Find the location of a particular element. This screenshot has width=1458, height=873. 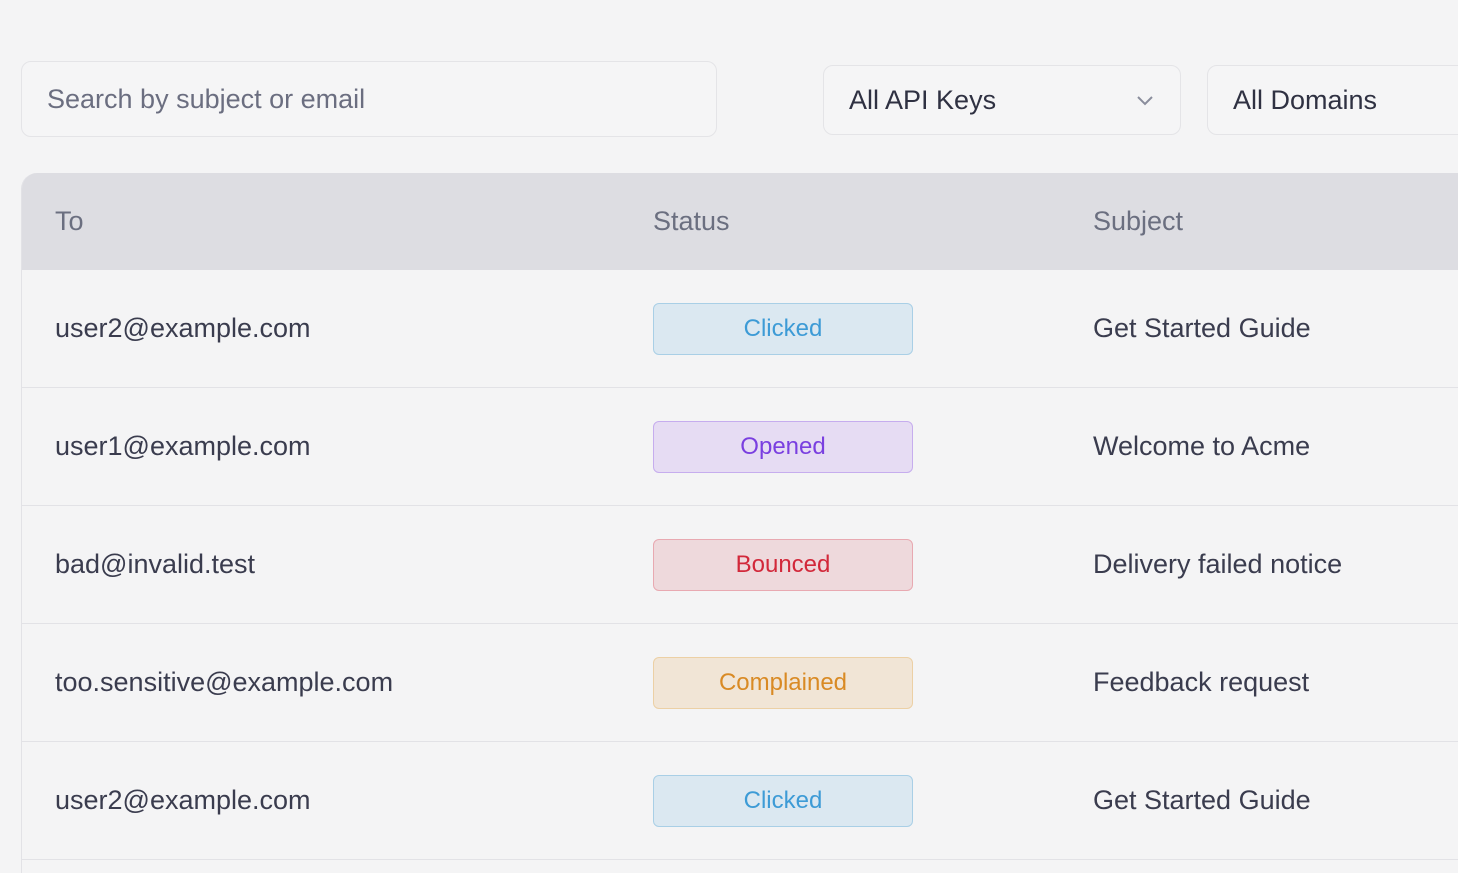

column-header-to: To is located at coordinates (69, 221).